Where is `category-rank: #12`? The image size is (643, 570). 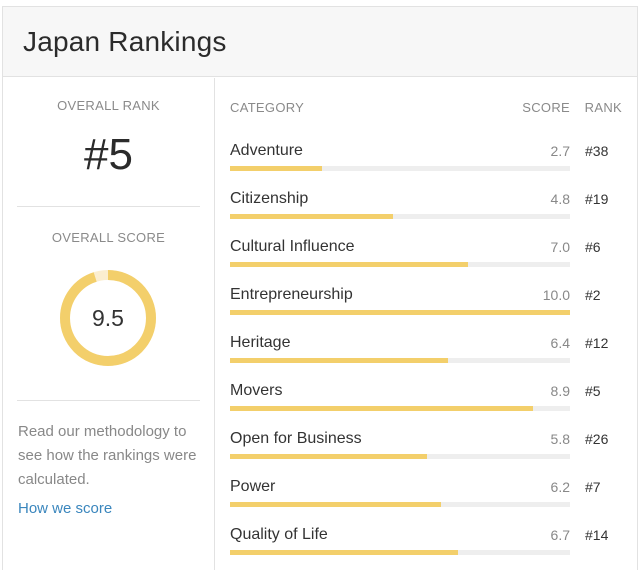 category-rank: #12 is located at coordinates (597, 343).